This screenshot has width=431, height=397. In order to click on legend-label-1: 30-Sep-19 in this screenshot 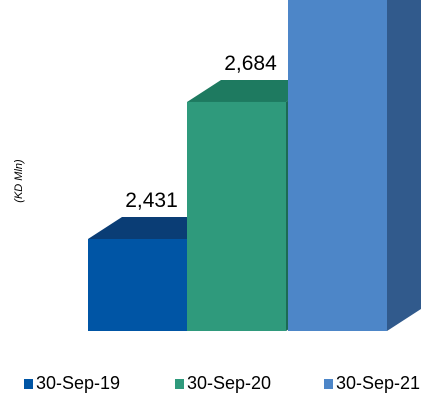, I will do `click(78, 383)`.